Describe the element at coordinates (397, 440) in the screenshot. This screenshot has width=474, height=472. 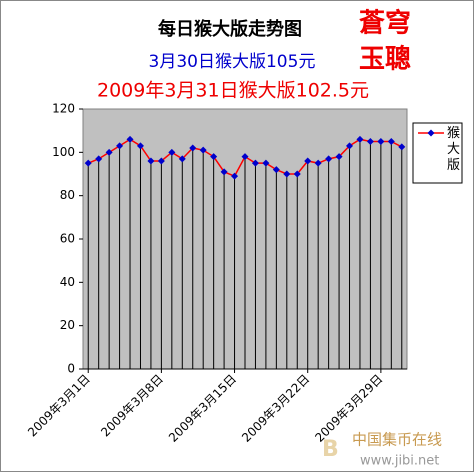
I see `watermark: 中国集币在线` at that location.